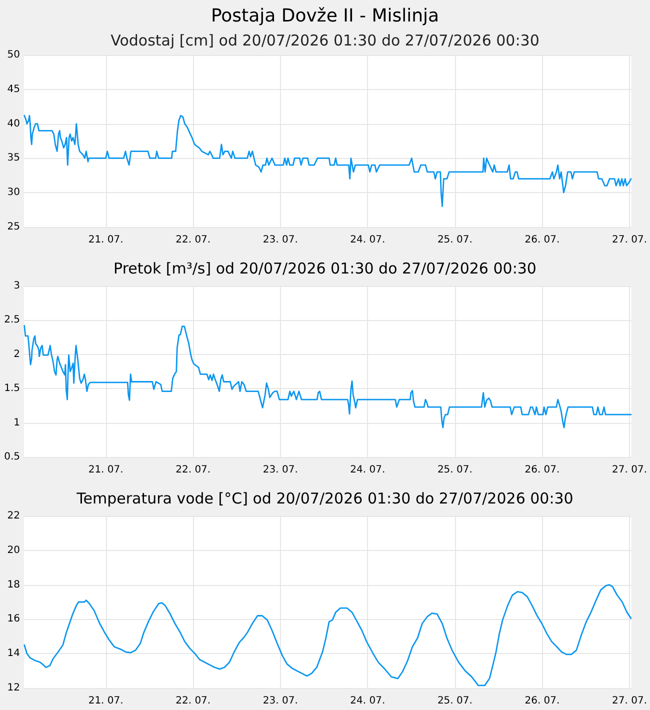 Image resolution: width=650 pixels, height=710 pixels. Describe the element at coordinates (325, 16) in the screenshot. I see `chart-title: Postaja Dovže II - Mislinja` at that location.